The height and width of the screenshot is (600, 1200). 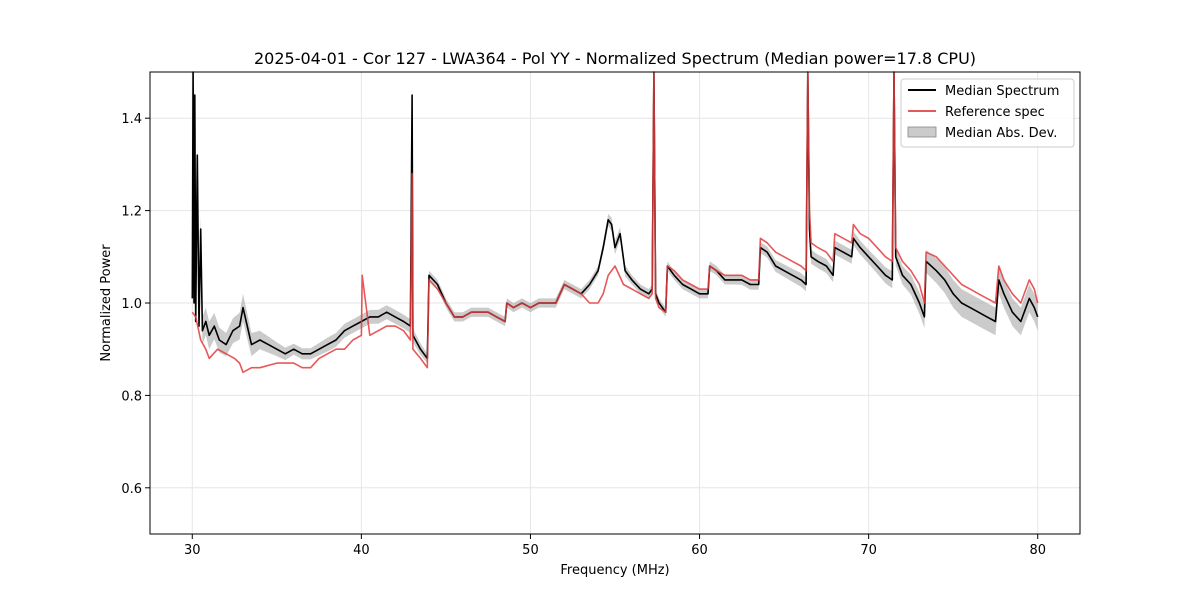 What do you see at coordinates (1001, 133) in the screenshot?
I see `legend-mad-label: Median Abs. Dev.` at bounding box center [1001, 133].